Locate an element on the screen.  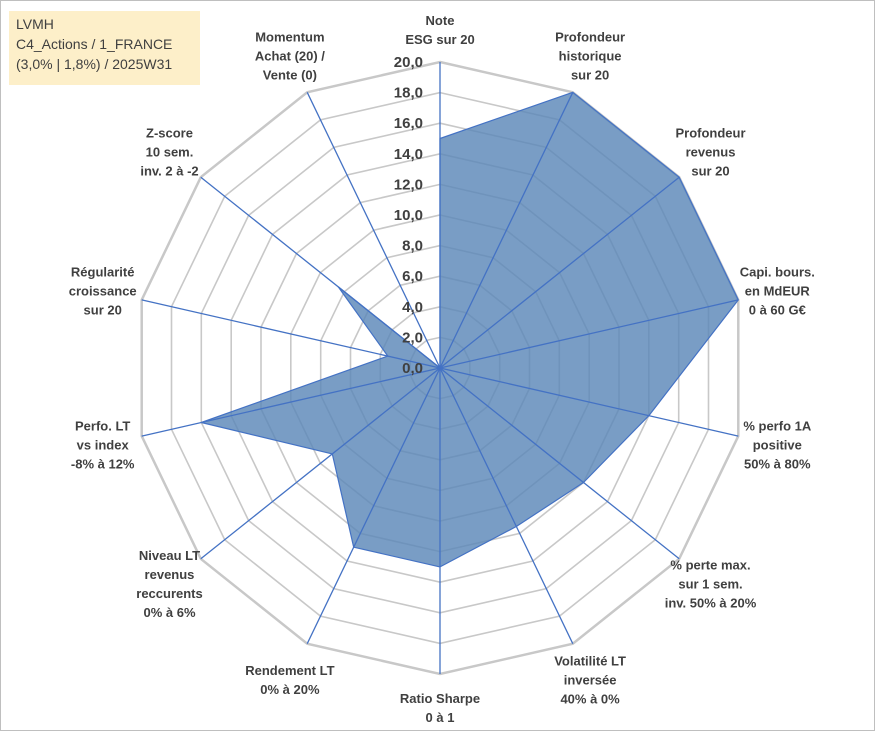
tick-label-6: 12,0 is located at coordinates (408, 184).